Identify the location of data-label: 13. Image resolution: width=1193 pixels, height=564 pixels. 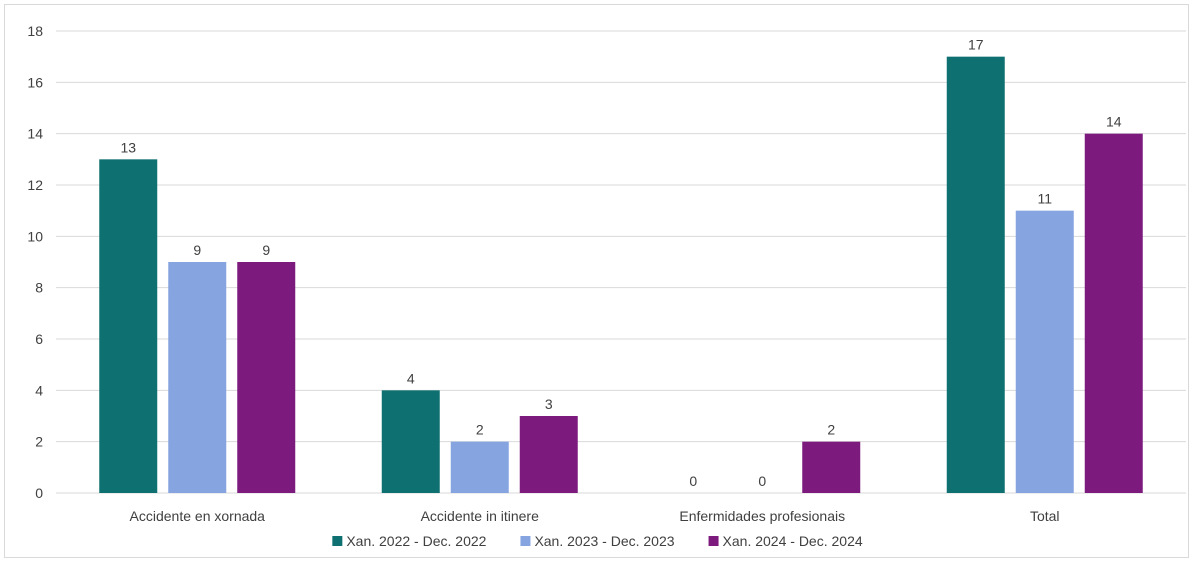
(128, 147).